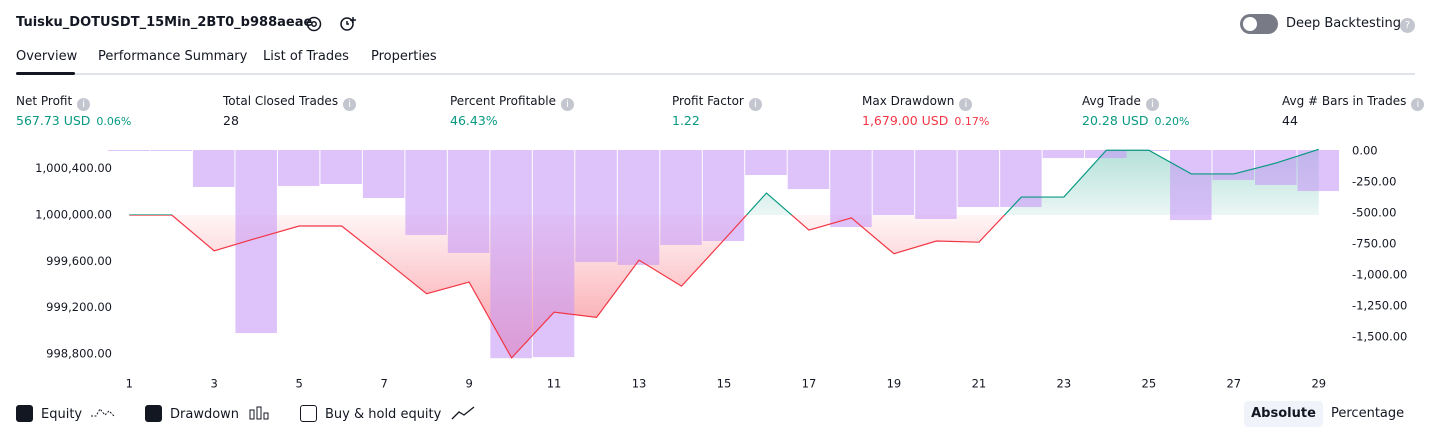 The width and height of the screenshot is (1431, 438). What do you see at coordinates (717, 102) in the screenshot?
I see `metric-label: Profit Factor i` at bounding box center [717, 102].